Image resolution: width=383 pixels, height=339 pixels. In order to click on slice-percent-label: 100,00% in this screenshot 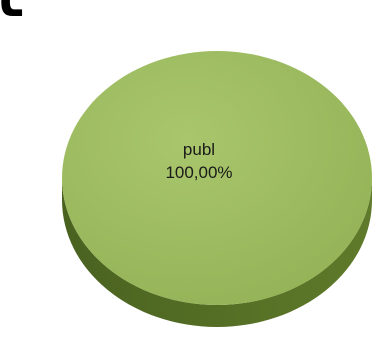, I will do `click(198, 172)`.